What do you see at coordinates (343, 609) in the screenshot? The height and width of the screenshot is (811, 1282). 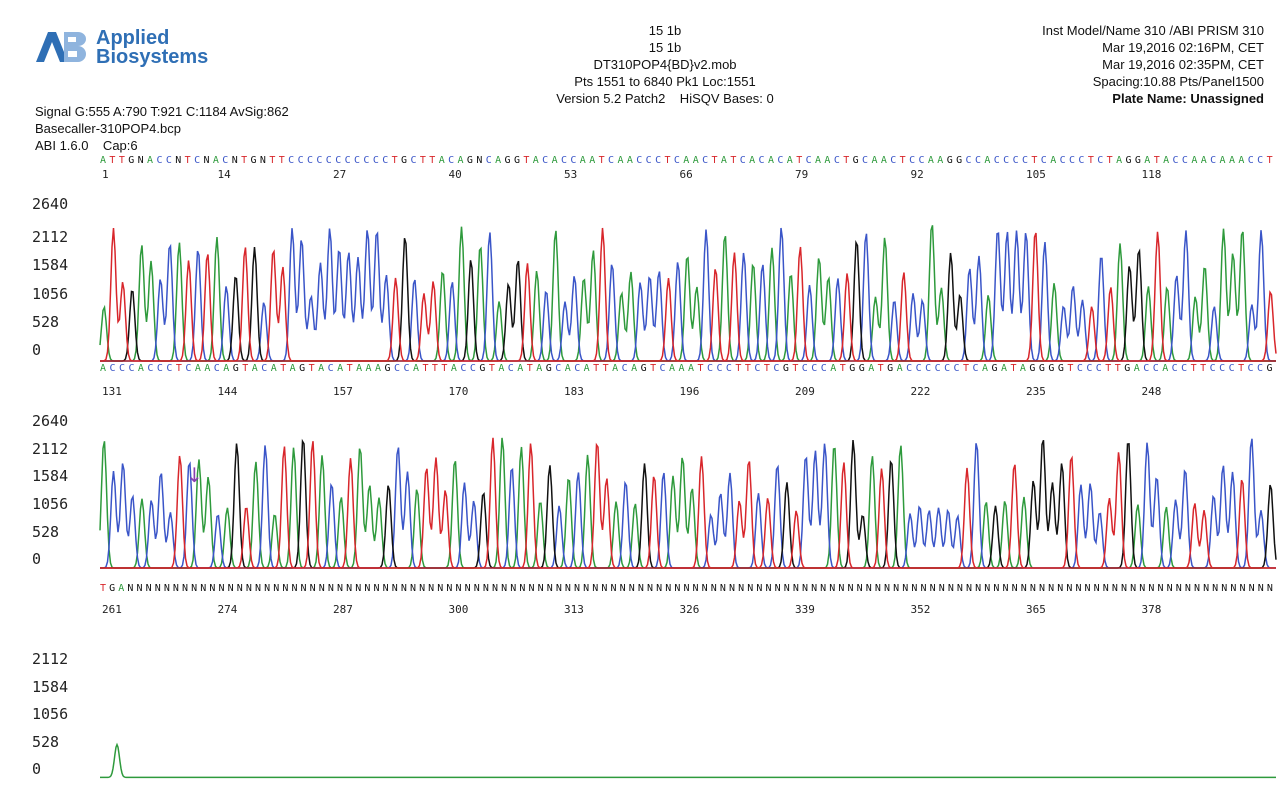 I see `base-index-label: 287` at bounding box center [343, 609].